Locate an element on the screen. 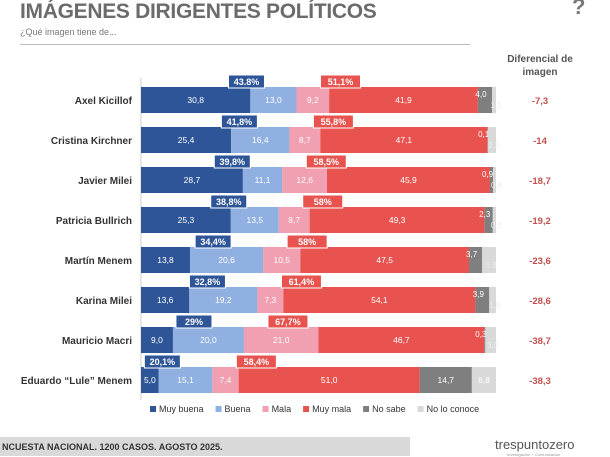  category-label: Axel Kicillof is located at coordinates (104, 101).